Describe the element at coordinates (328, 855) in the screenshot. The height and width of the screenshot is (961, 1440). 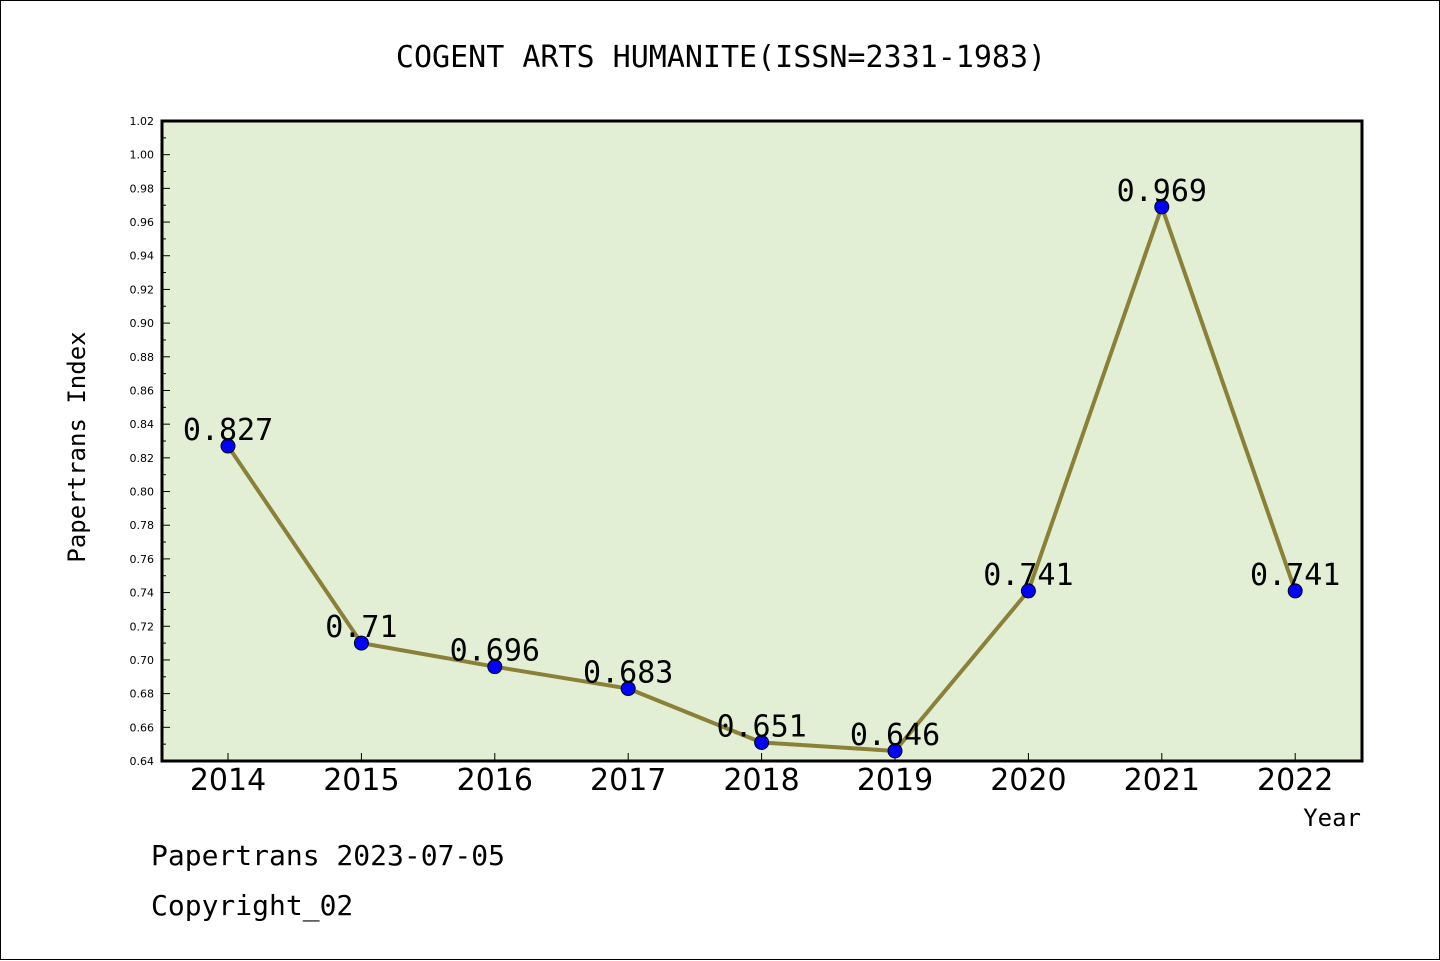
I see `footer-source: Papertrans 2023-07-05` at that location.